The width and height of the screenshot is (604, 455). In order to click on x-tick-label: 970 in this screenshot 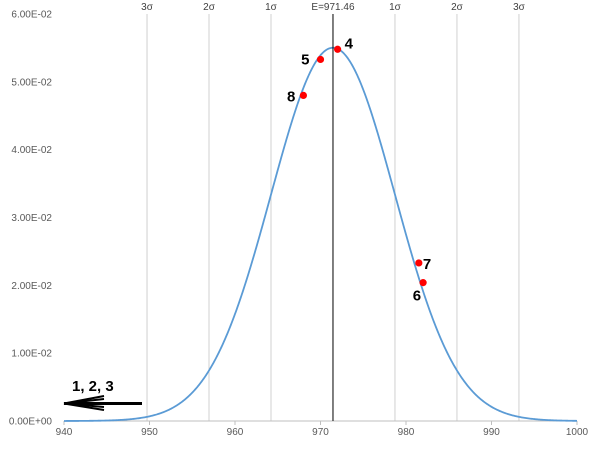, I will do `click(320, 432)`.